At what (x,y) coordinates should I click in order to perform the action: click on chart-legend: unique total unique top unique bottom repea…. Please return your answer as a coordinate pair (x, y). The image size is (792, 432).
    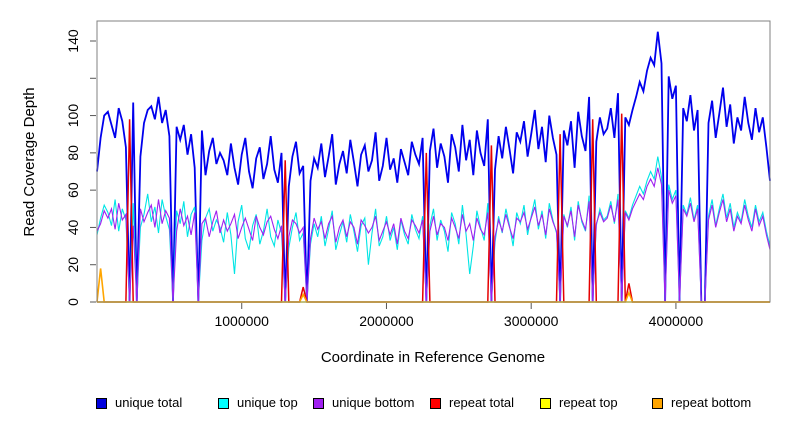
    Looking at the image, I should click on (396, 407).